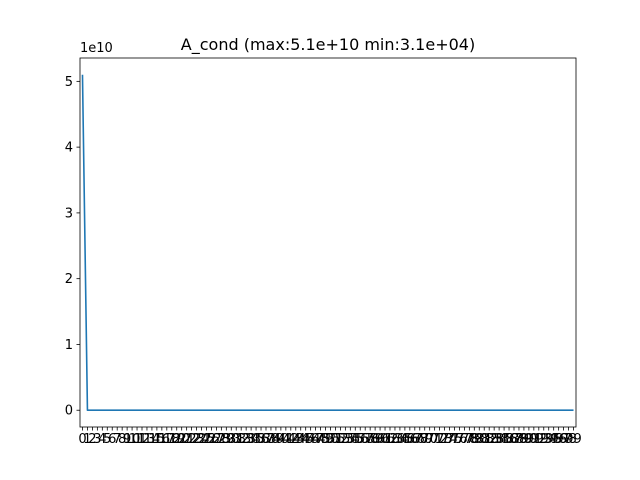 Image resolution: width=640 pixels, height=480 pixels. Describe the element at coordinates (459, 439) in the screenshot. I see `x-tick-label: 76` at that location.